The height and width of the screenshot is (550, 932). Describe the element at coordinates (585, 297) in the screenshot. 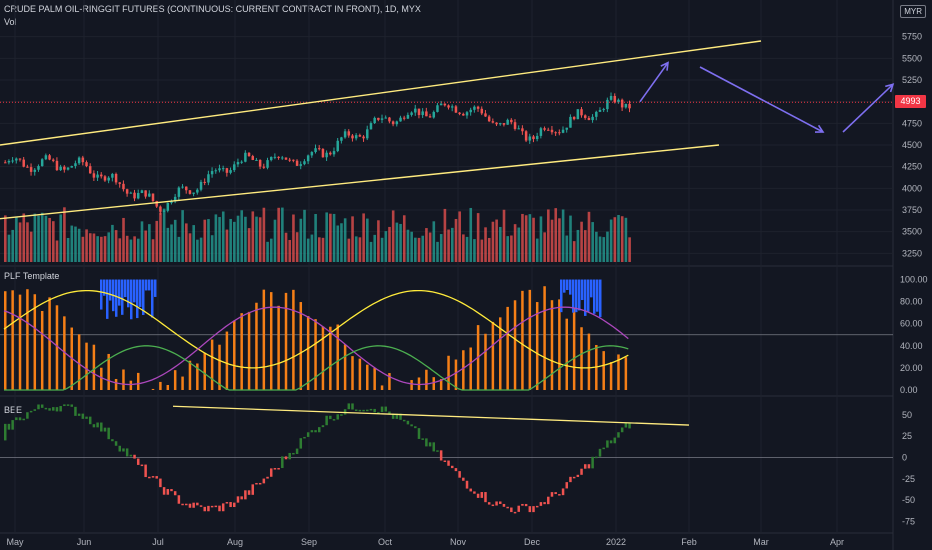

I see `plf-blue-bar` at that location.